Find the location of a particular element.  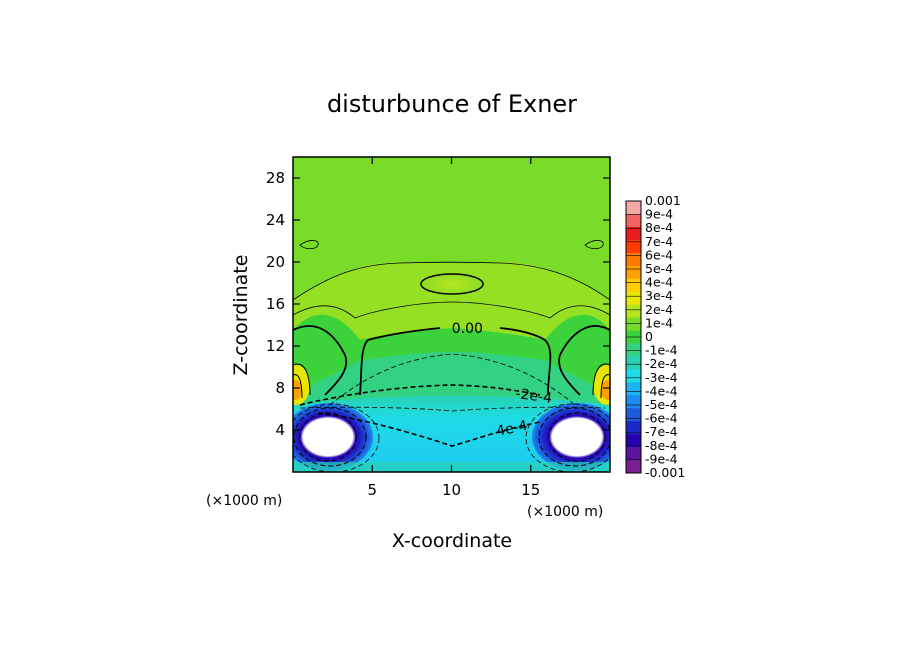

y-tick-label: 16 is located at coordinates (275, 304).